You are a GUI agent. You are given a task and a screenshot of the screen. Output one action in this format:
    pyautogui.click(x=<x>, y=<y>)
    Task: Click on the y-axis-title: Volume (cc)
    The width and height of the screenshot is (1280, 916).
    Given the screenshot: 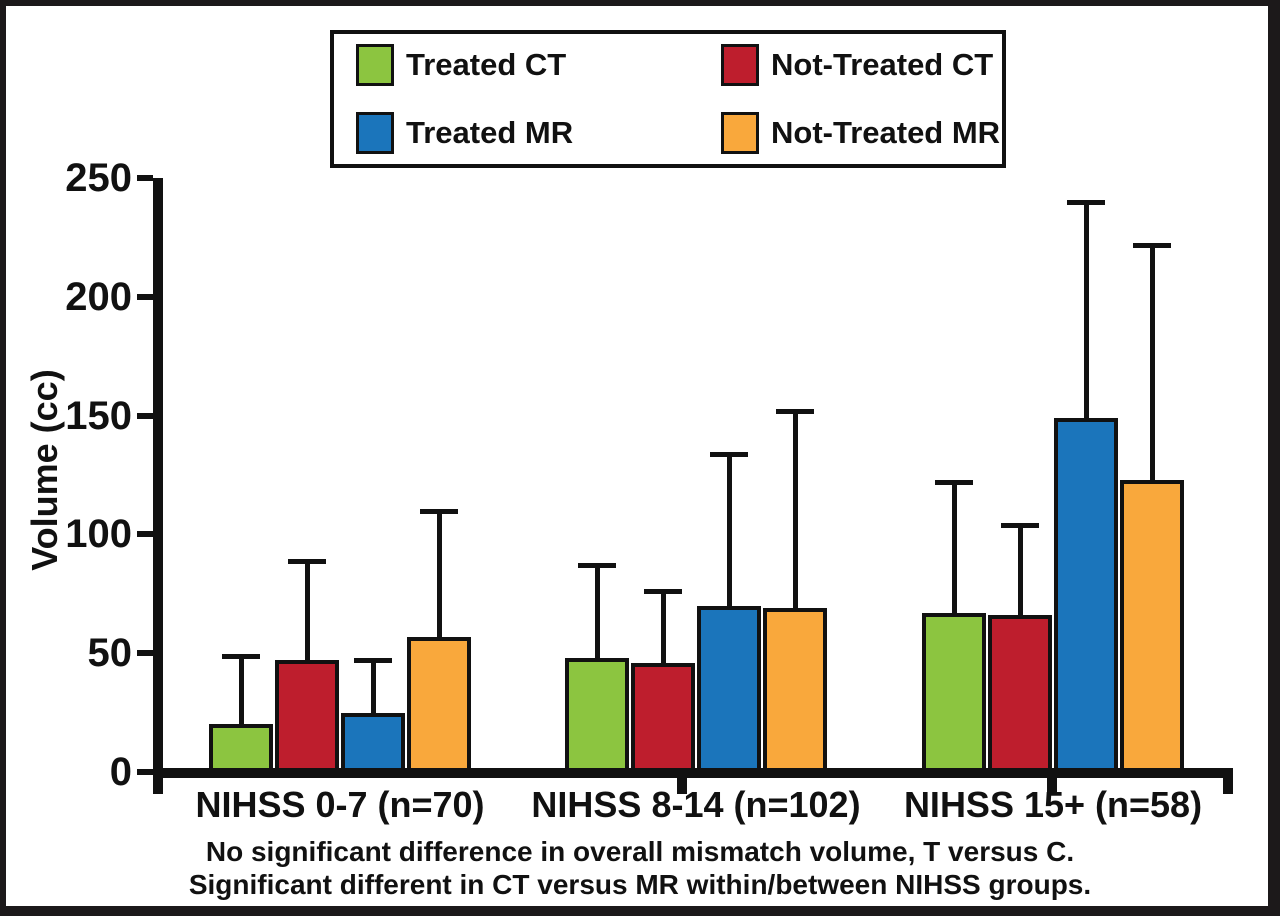 What is the action you would take?
    pyautogui.click(x=44, y=470)
    